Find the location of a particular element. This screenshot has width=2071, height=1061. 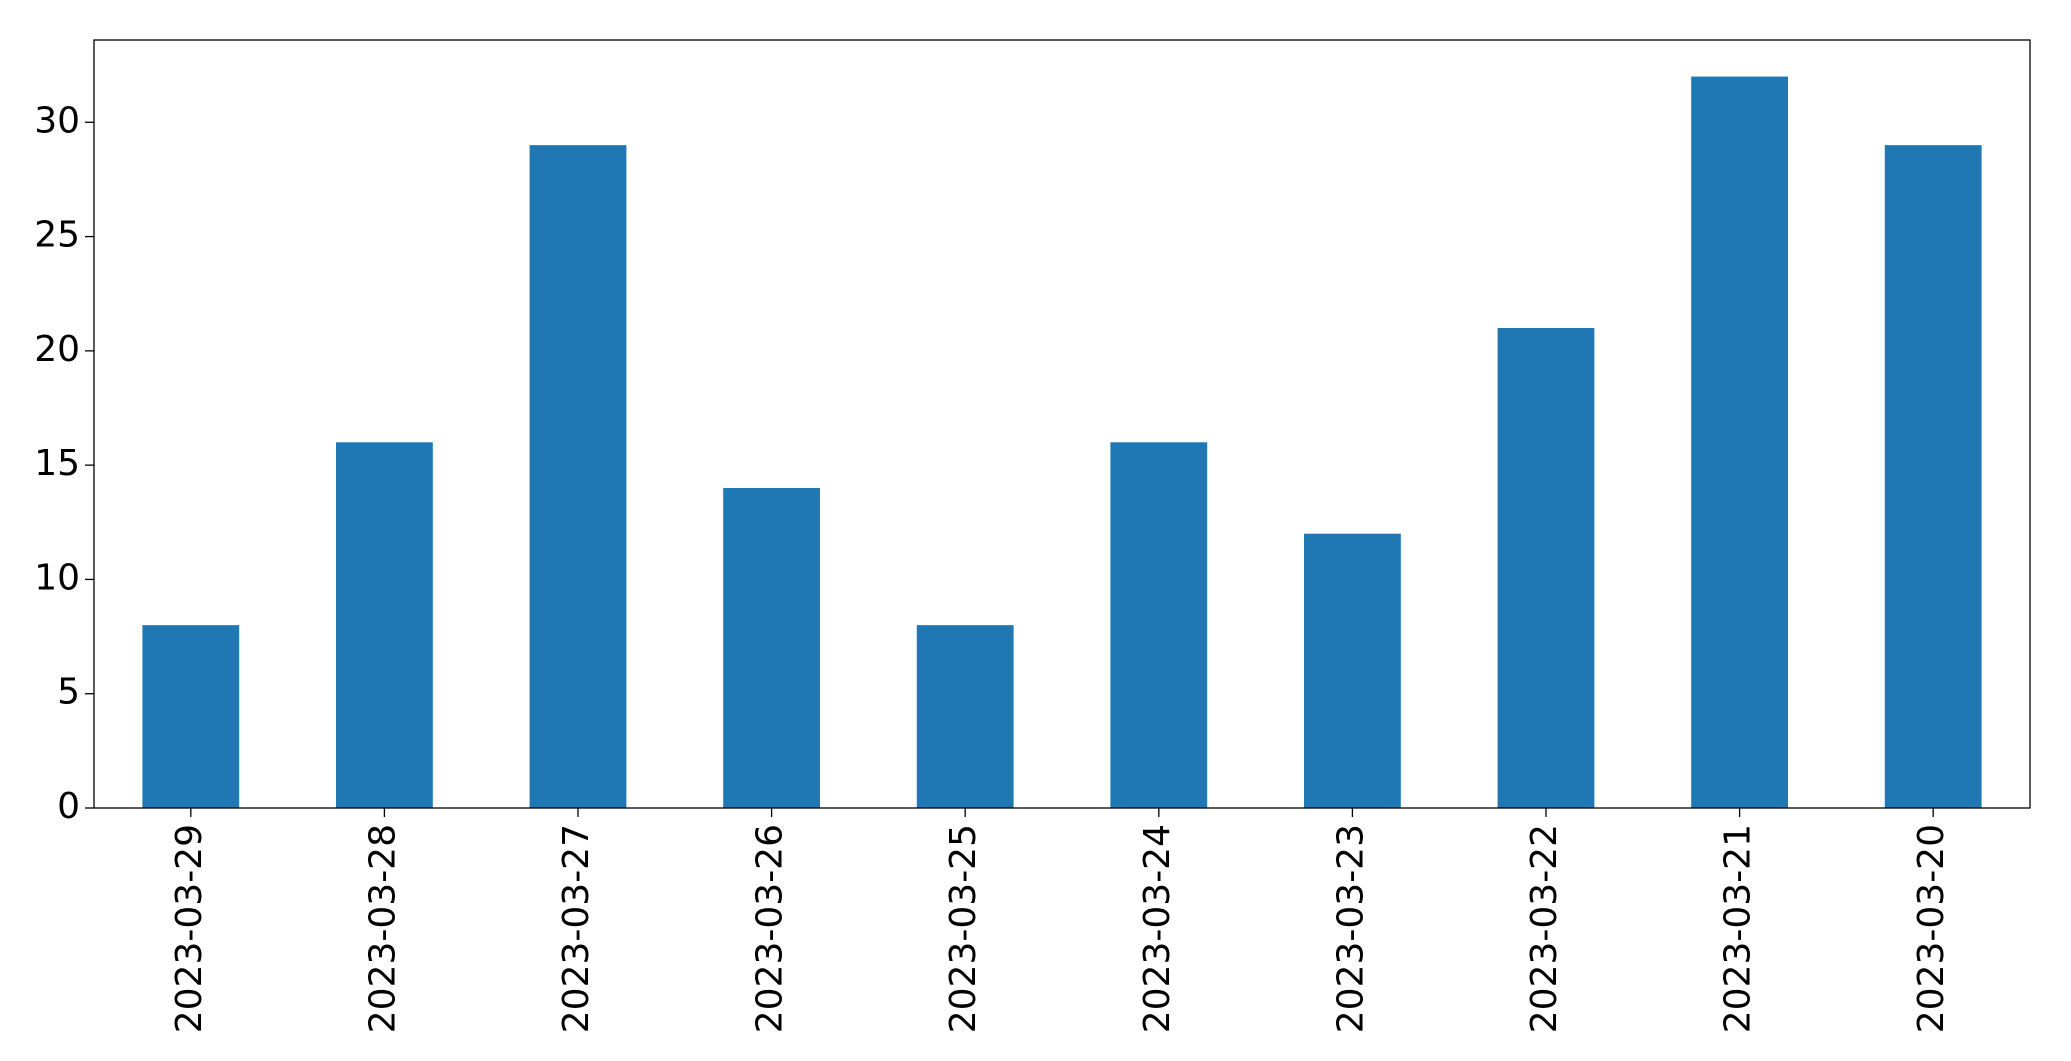

x-tick-label: 2023-03-23 is located at coordinates (1350, 928).